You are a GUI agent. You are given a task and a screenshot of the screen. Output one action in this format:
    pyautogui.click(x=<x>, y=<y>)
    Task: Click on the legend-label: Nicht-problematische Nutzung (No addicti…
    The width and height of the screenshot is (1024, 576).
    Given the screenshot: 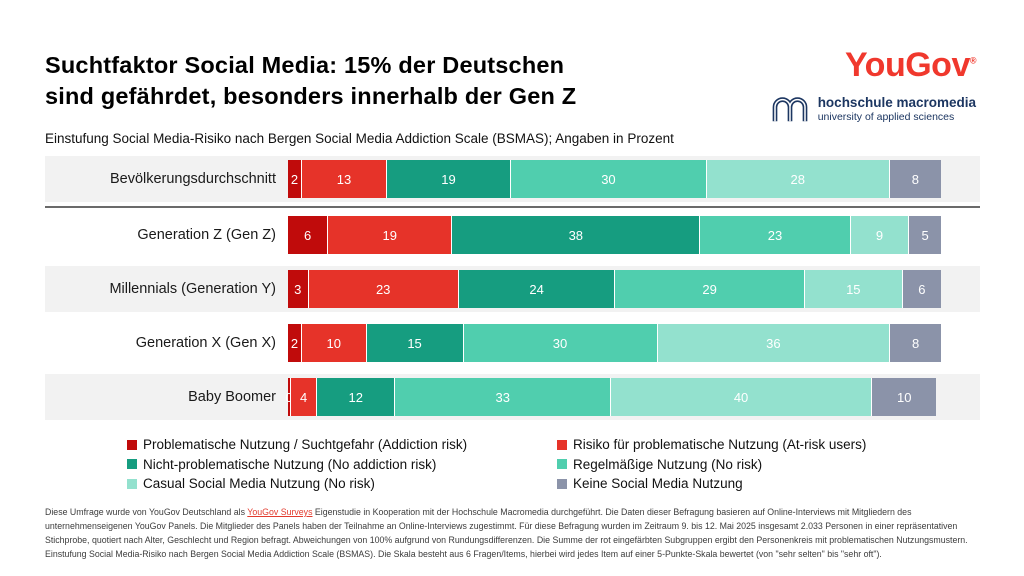 What is the action you would take?
    pyautogui.click(x=290, y=464)
    